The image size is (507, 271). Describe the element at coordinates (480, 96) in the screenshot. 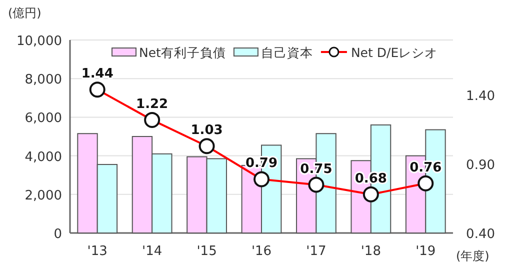

I see `y2-tick-label: 1.40` at that location.